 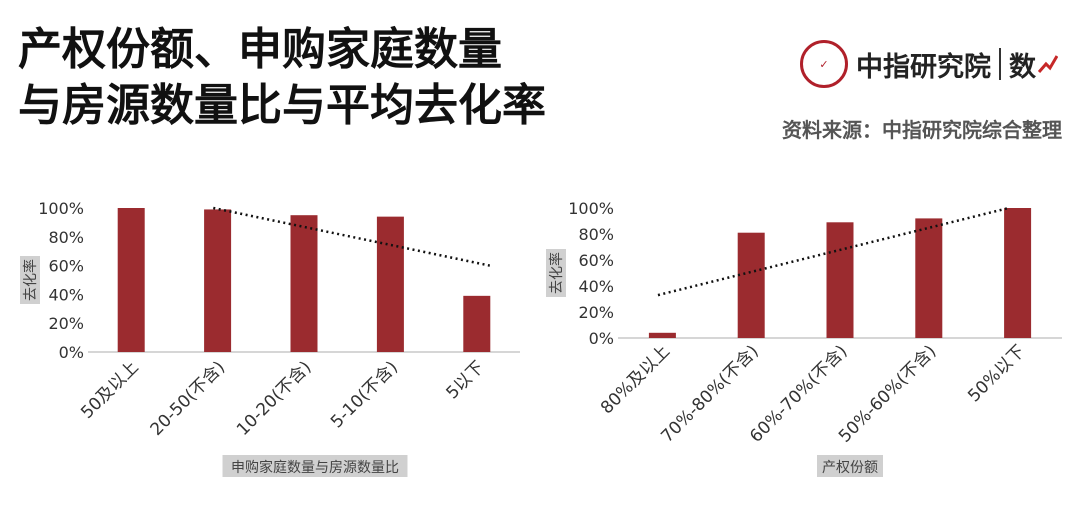 I want to click on category-label-0-2: 10-20(不含), so click(x=274, y=398).